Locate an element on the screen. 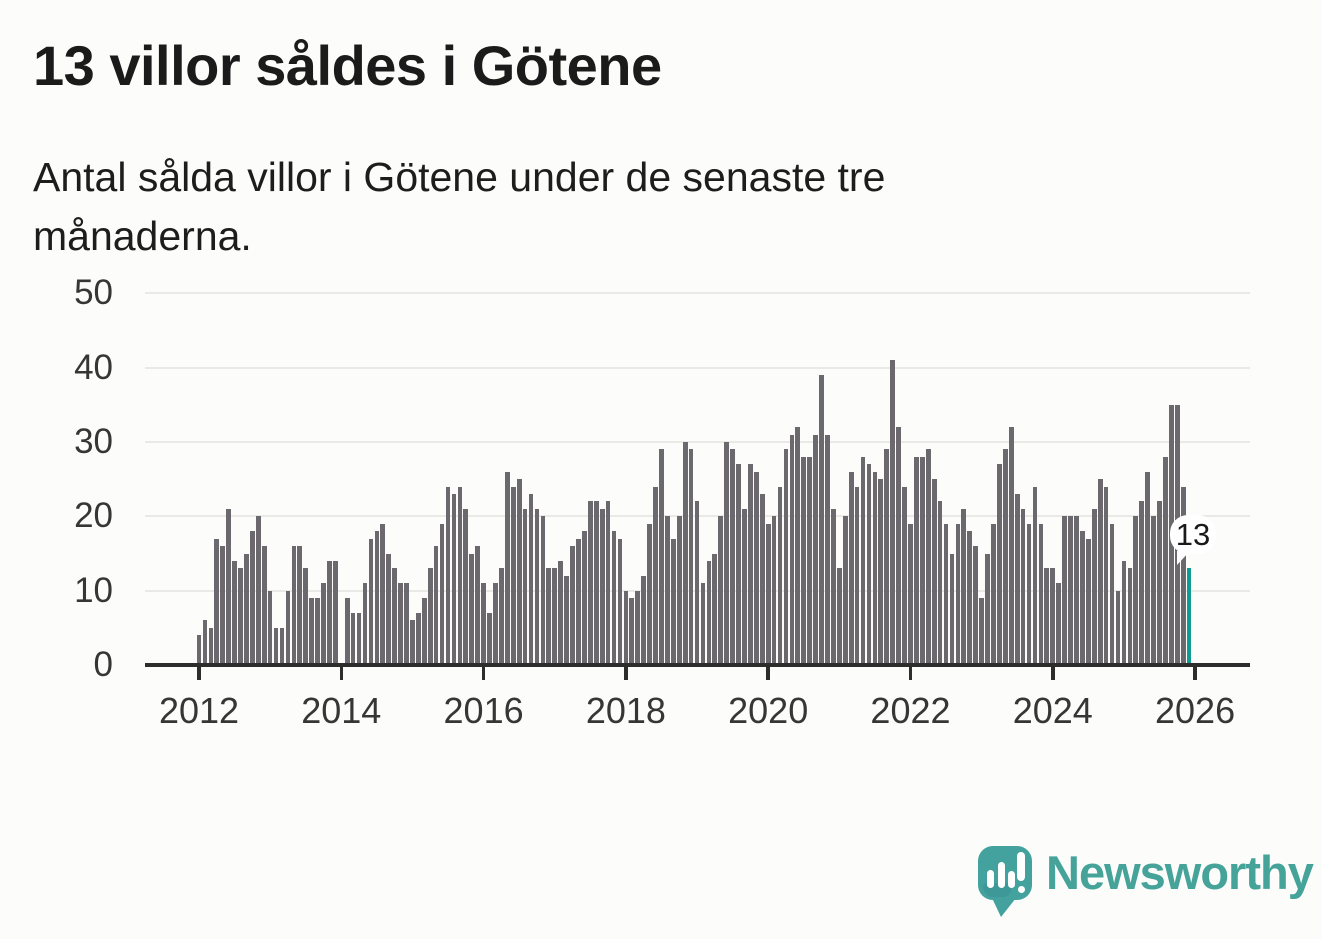 This screenshot has height=939, width=1322. page-title: 13 villor såldes i Götene is located at coordinates (347, 65).